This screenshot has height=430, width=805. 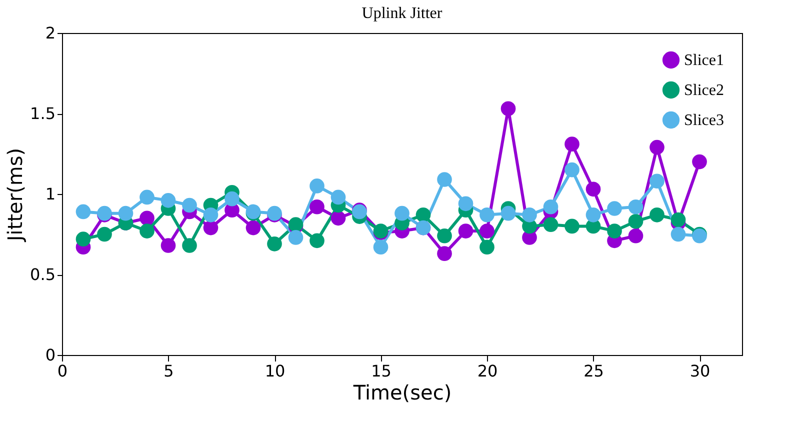 I want to click on x-tick-label: 30, so click(x=700, y=371).